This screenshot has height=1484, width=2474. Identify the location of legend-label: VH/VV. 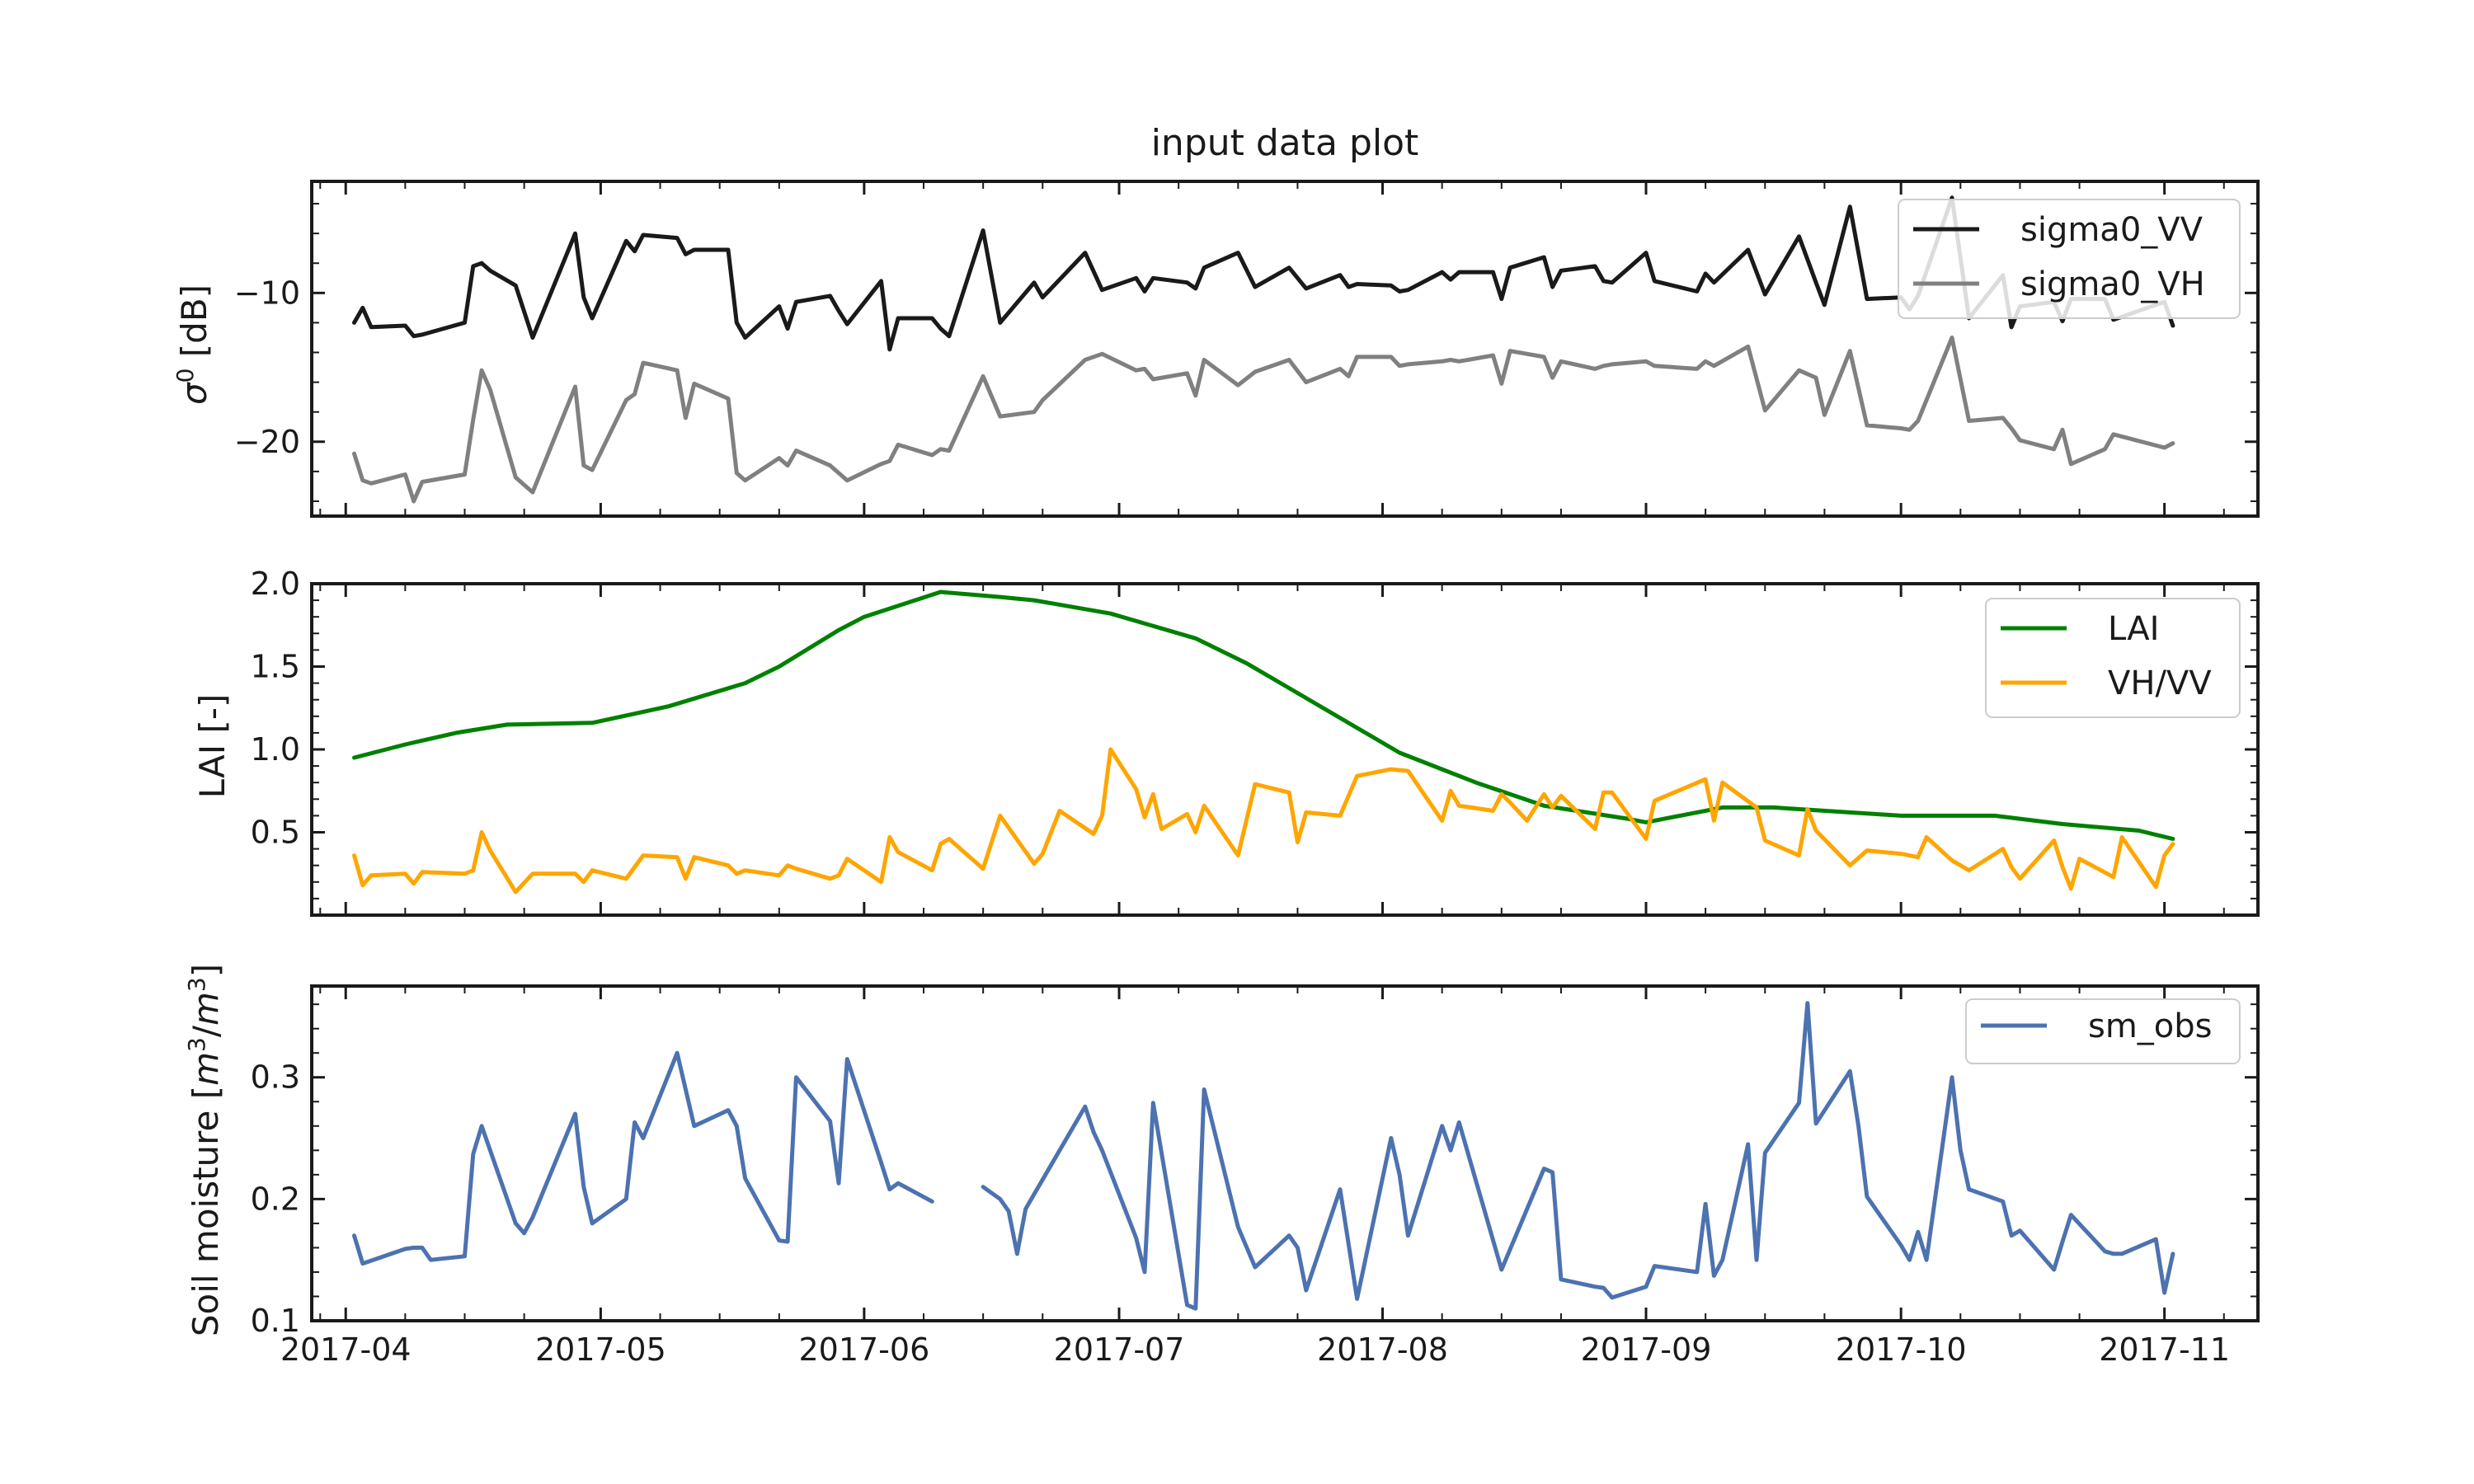
(2160, 683).